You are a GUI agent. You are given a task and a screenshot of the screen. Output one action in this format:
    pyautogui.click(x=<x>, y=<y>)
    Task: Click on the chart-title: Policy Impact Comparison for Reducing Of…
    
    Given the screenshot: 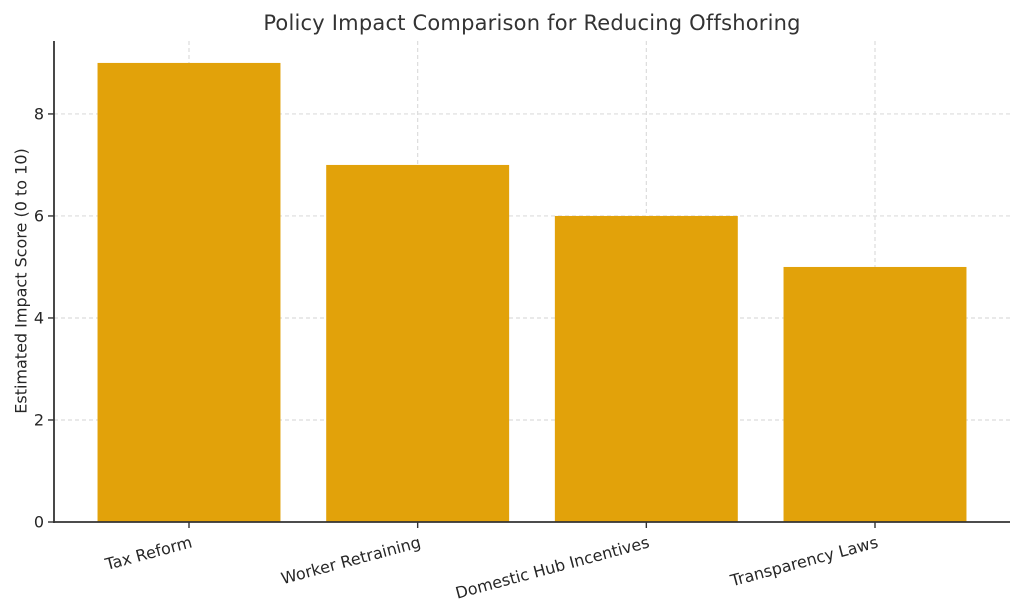 What is the action you would take?
    pyautogui.click(x=532, y=23)
    